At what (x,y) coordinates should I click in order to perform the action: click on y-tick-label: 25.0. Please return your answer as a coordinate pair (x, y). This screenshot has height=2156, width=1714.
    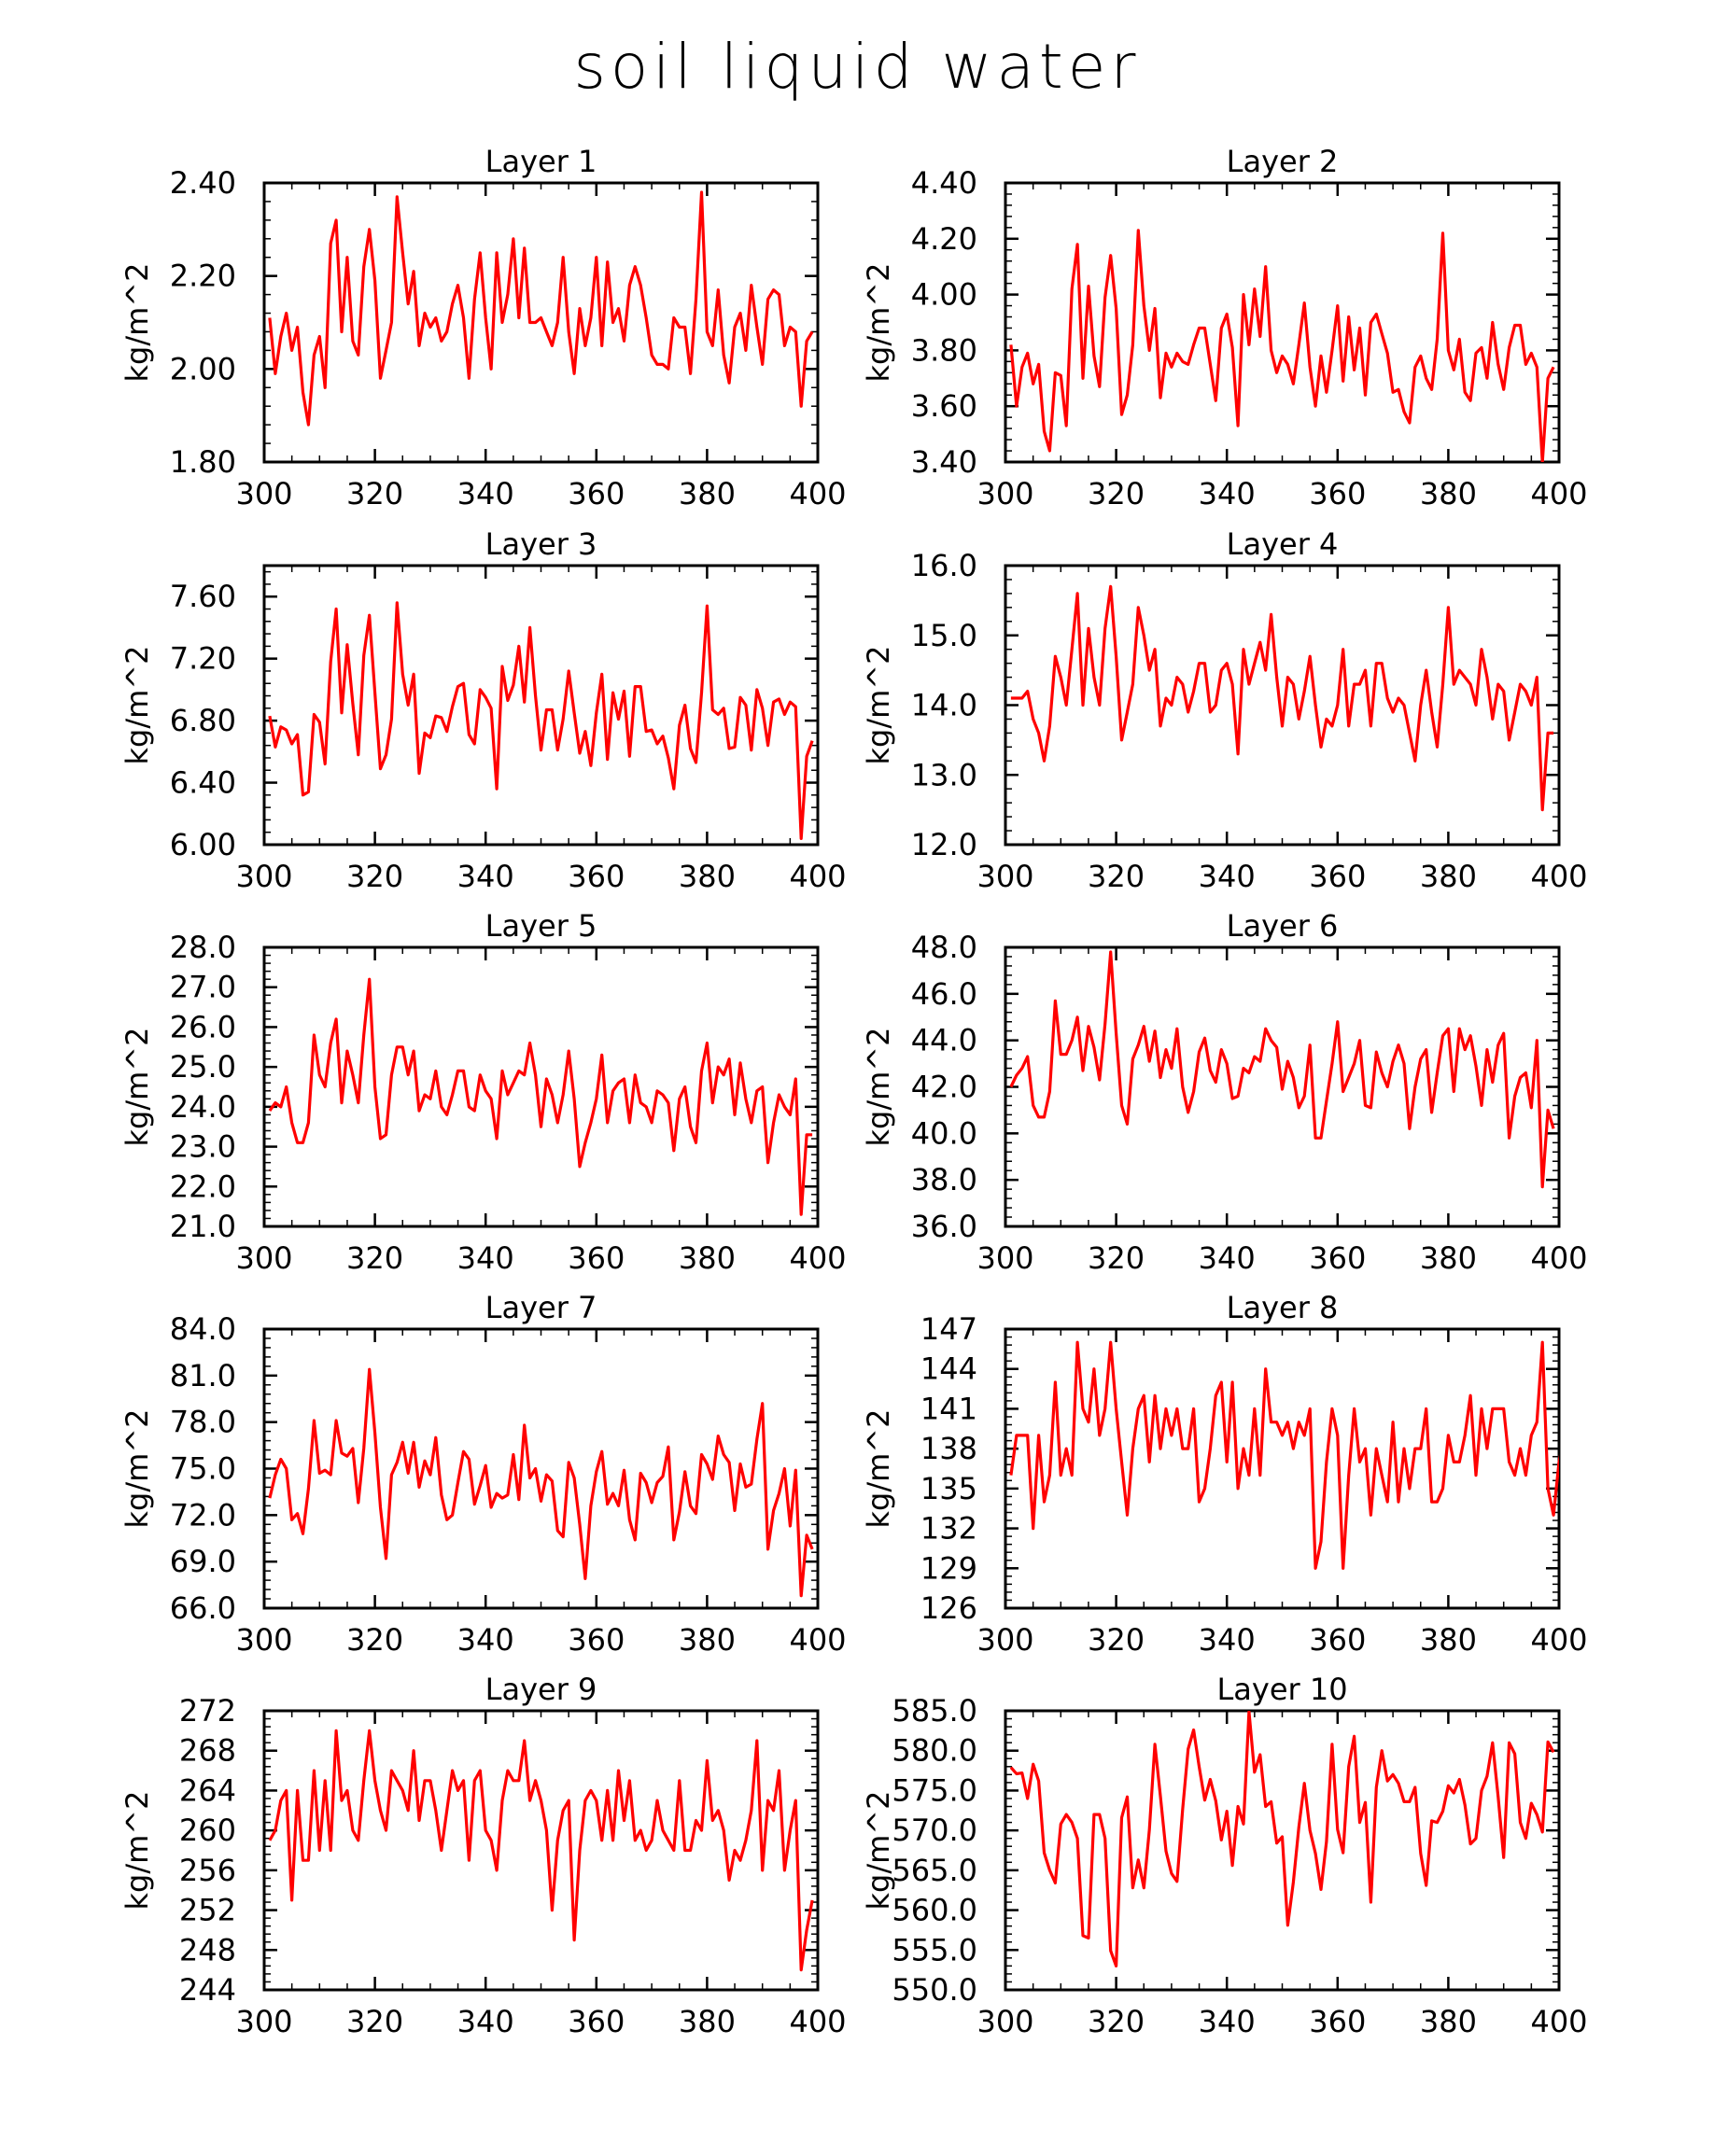
    Looking at the image, I should click on (203, 1067).